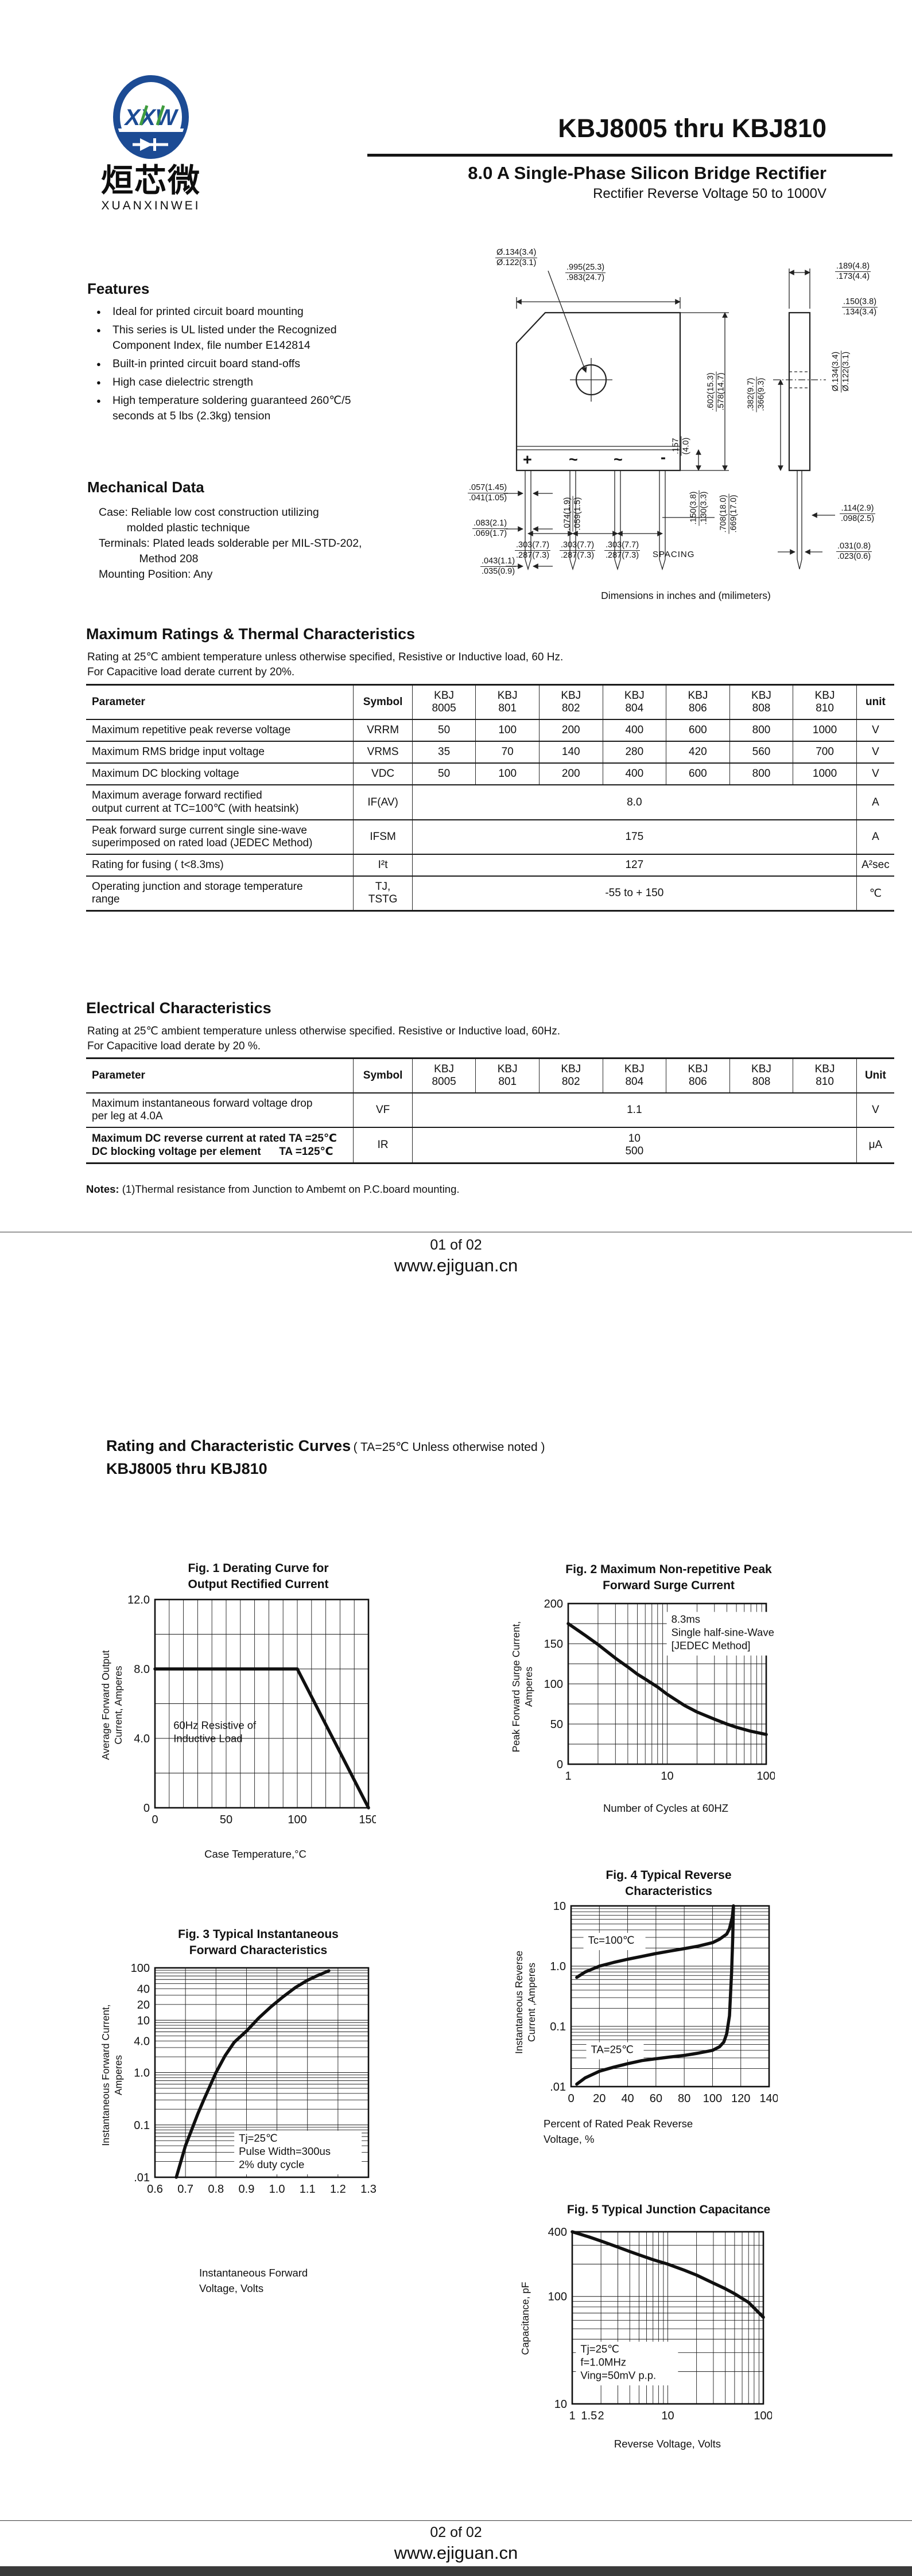 This screenshot has width=912, height=2576. I want to click on notes-label: Notes:, so click(102, 1189).